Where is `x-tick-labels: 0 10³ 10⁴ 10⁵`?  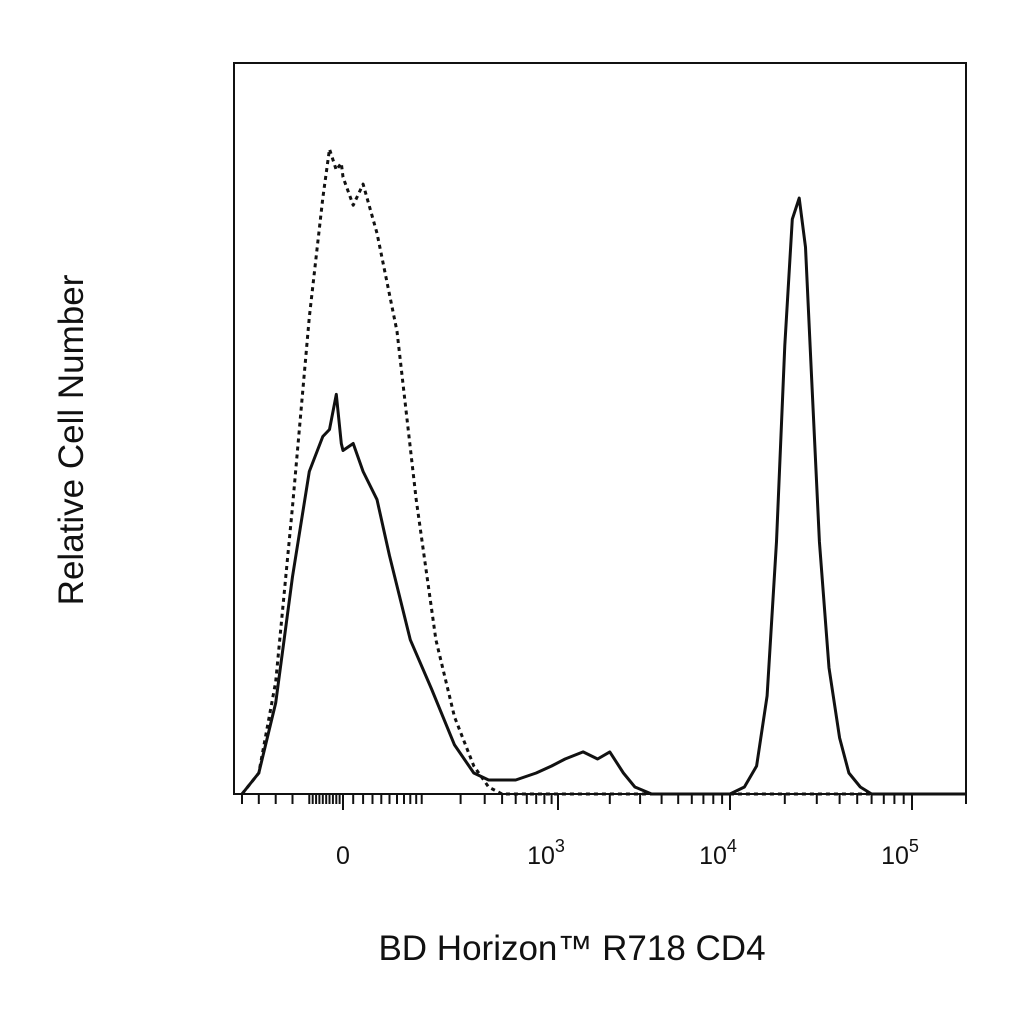 x-tick-labels: 0 10³ 10⁴ 10⁵ is located at coordinates (627, 853).